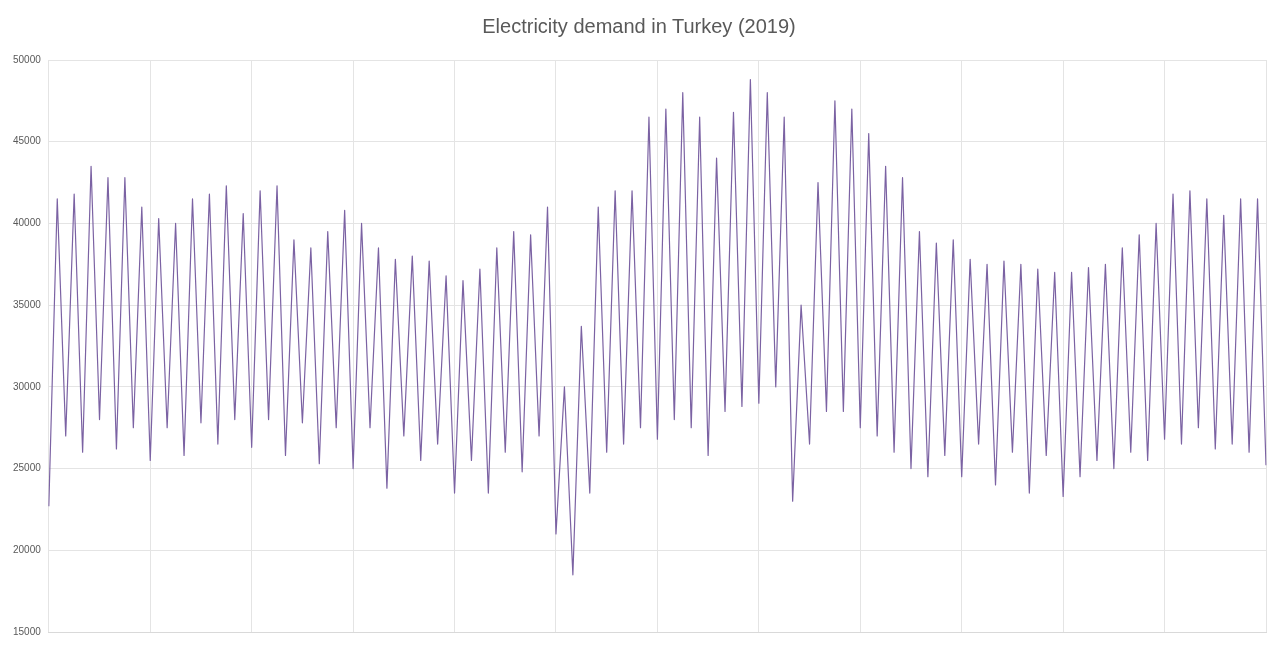 The height and width of the screenshot is (653, 1278). I want to click on y-tick-label: 20000, so click(27, 550).